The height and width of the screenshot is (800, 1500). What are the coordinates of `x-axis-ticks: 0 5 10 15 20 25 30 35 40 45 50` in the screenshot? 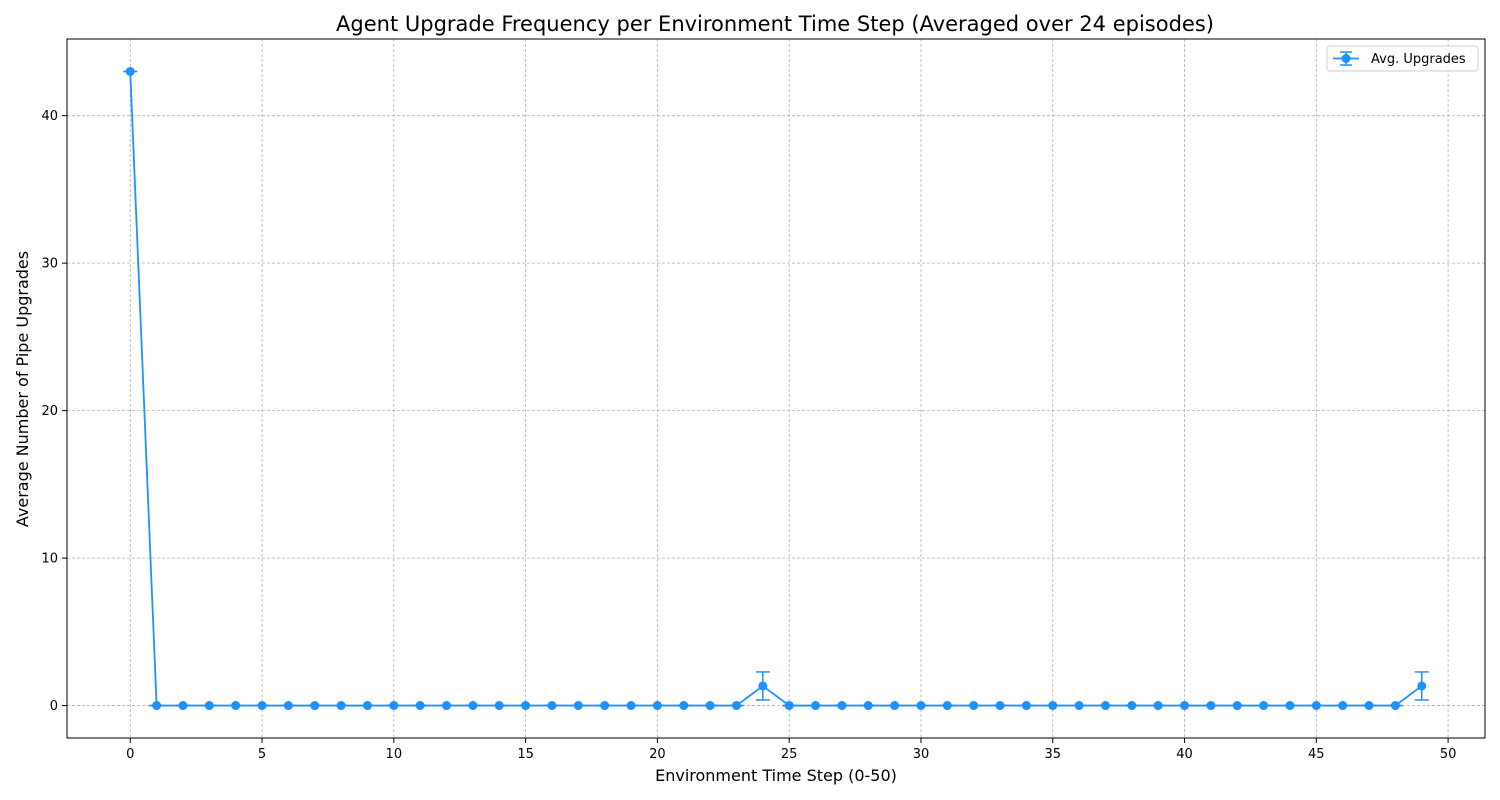 It's located at (791, 750).